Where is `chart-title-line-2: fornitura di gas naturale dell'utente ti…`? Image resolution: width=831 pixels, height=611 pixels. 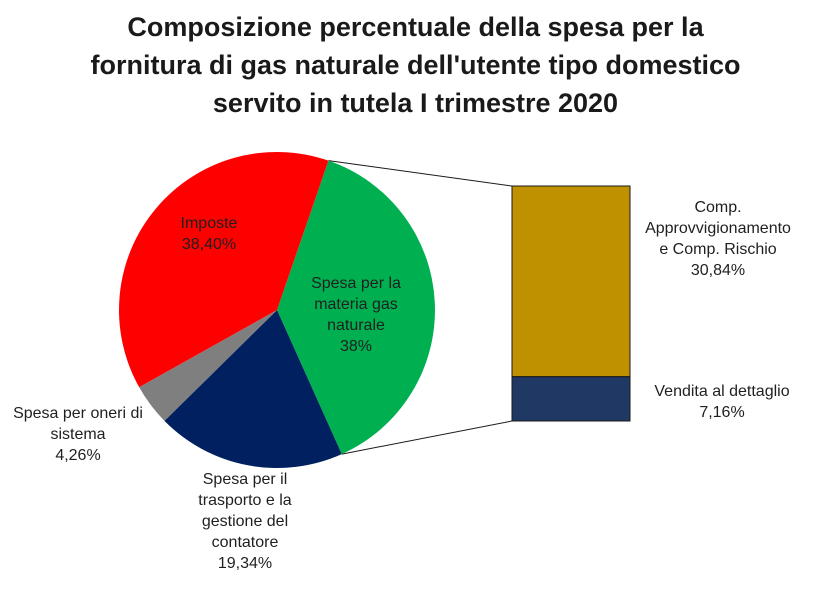
chart-title-line-2: fornitura di gas naturale dell'utente ti… is located at coordinates (415, 65).